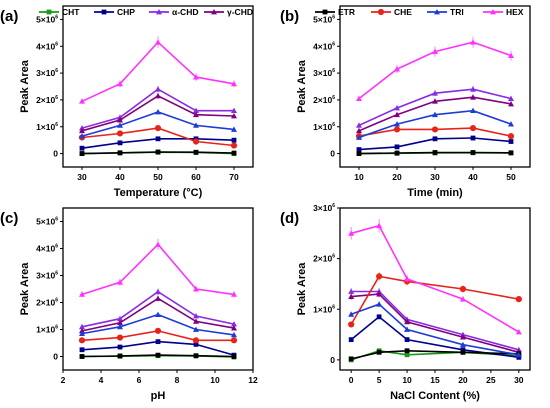 This screenshot has width=550, height=408. Describe the element at coordinates (407, 380) in the screenshot. I see `x-tick-label: 10` at that location.